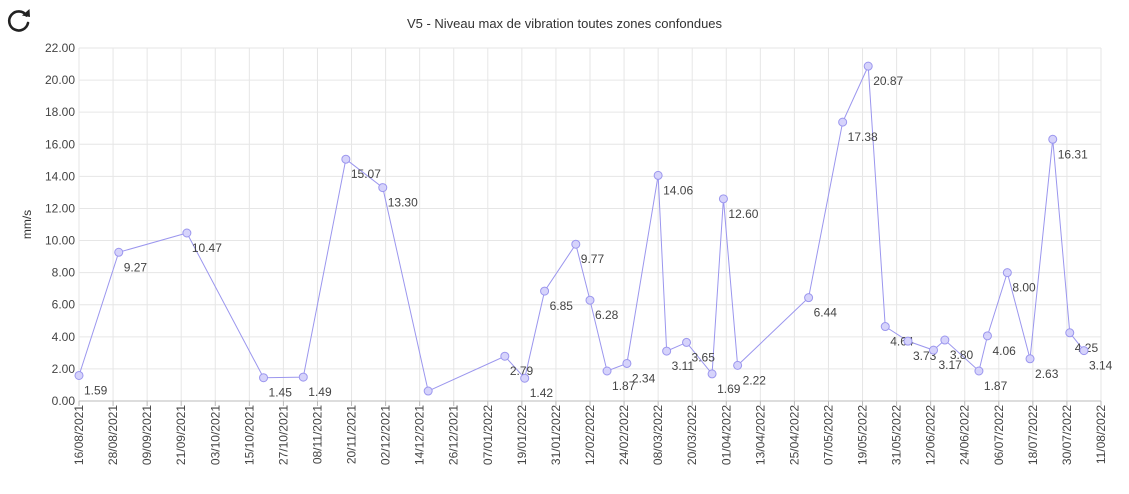 The height and width of the screenshot is (494, 1129). I want to click on x-tick-label: 15/10/2021, so click(249, 435).